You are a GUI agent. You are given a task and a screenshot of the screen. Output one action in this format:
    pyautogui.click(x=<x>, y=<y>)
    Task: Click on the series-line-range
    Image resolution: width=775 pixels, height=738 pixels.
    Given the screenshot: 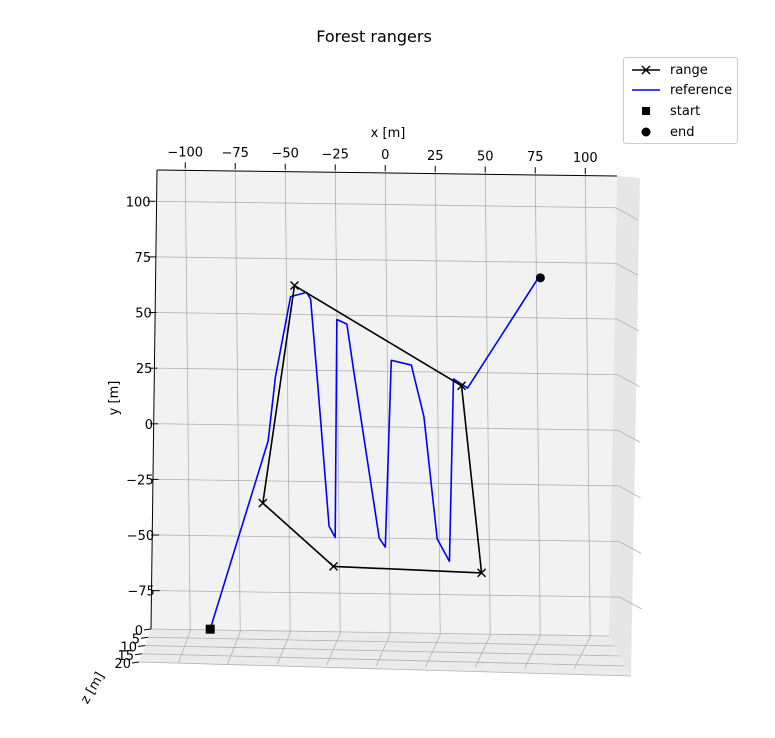 What is the action you would take?
    pyautogui.click(x=372, y=429)
    